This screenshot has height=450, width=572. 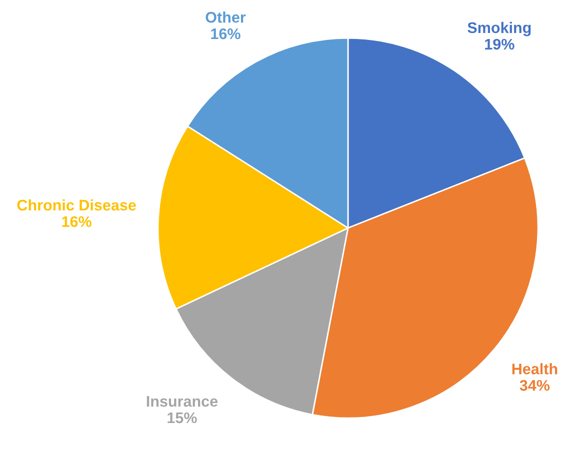 What do you see at coordinates (499, 44) in the screenshot?
I see `data-label: 19%` at bounding box center [499, 44].